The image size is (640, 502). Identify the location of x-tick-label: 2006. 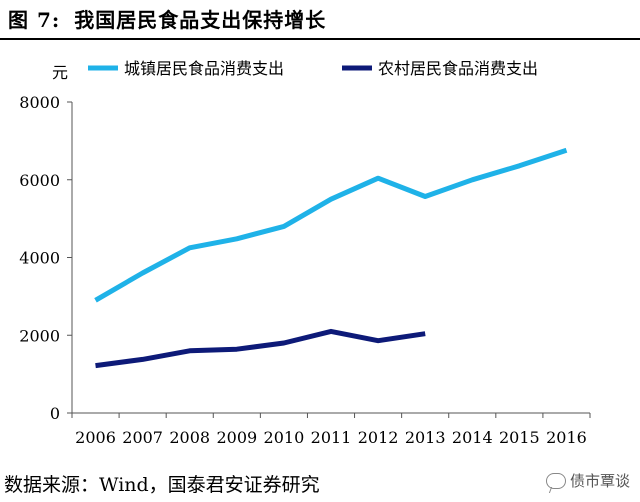
(95, 437).